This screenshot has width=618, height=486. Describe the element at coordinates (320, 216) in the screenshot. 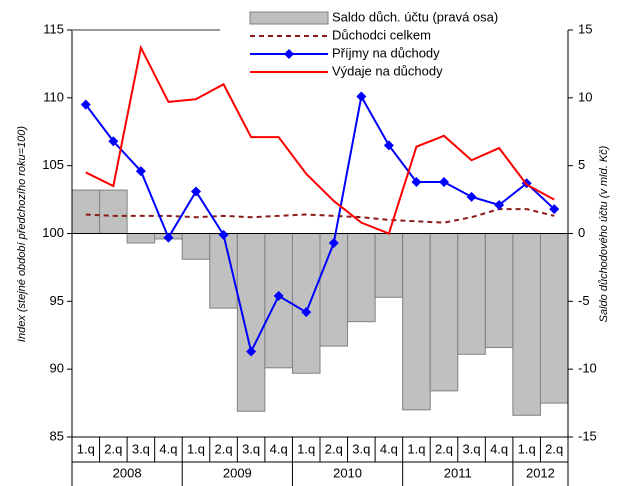

I see `line` at that location.